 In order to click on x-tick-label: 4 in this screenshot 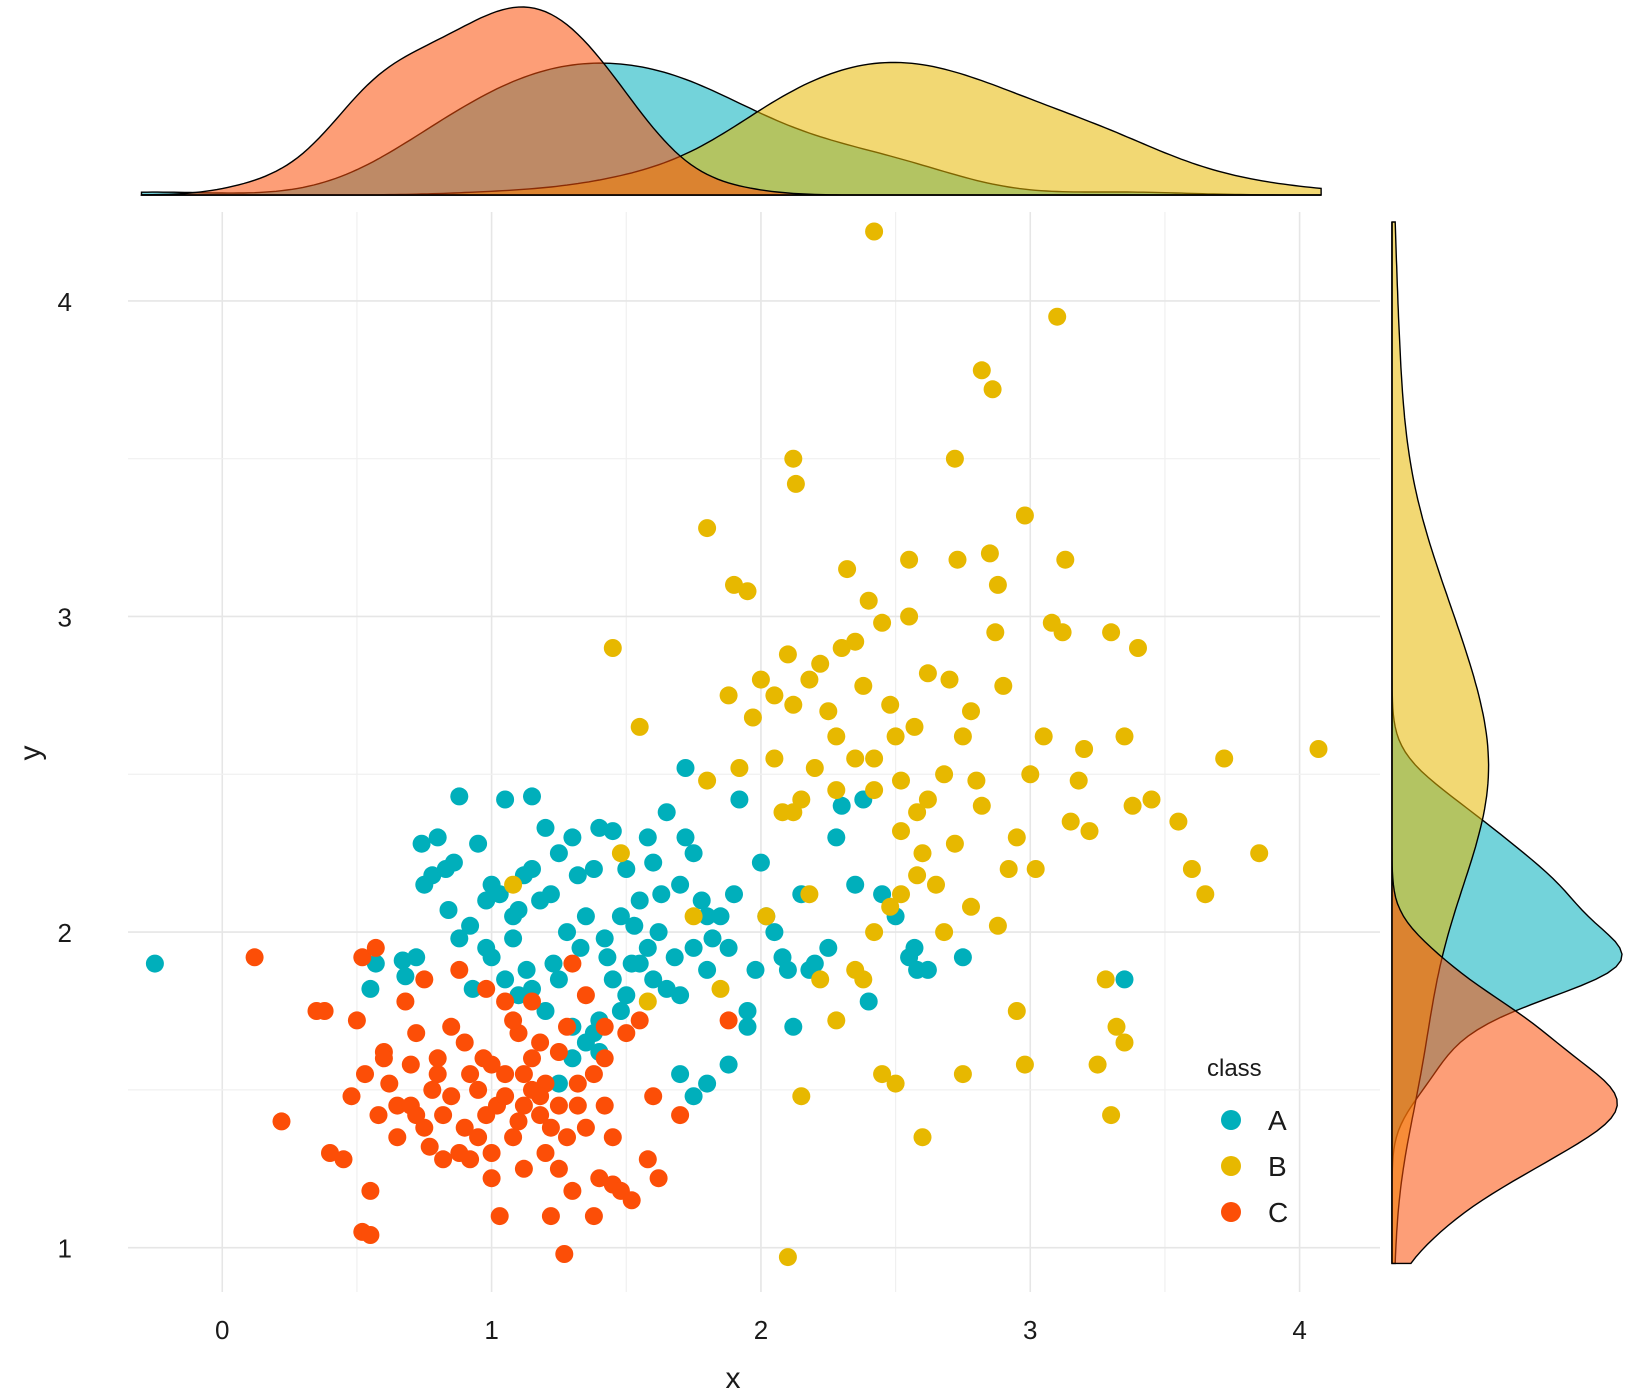, I will do `click(1299, 1330)`.